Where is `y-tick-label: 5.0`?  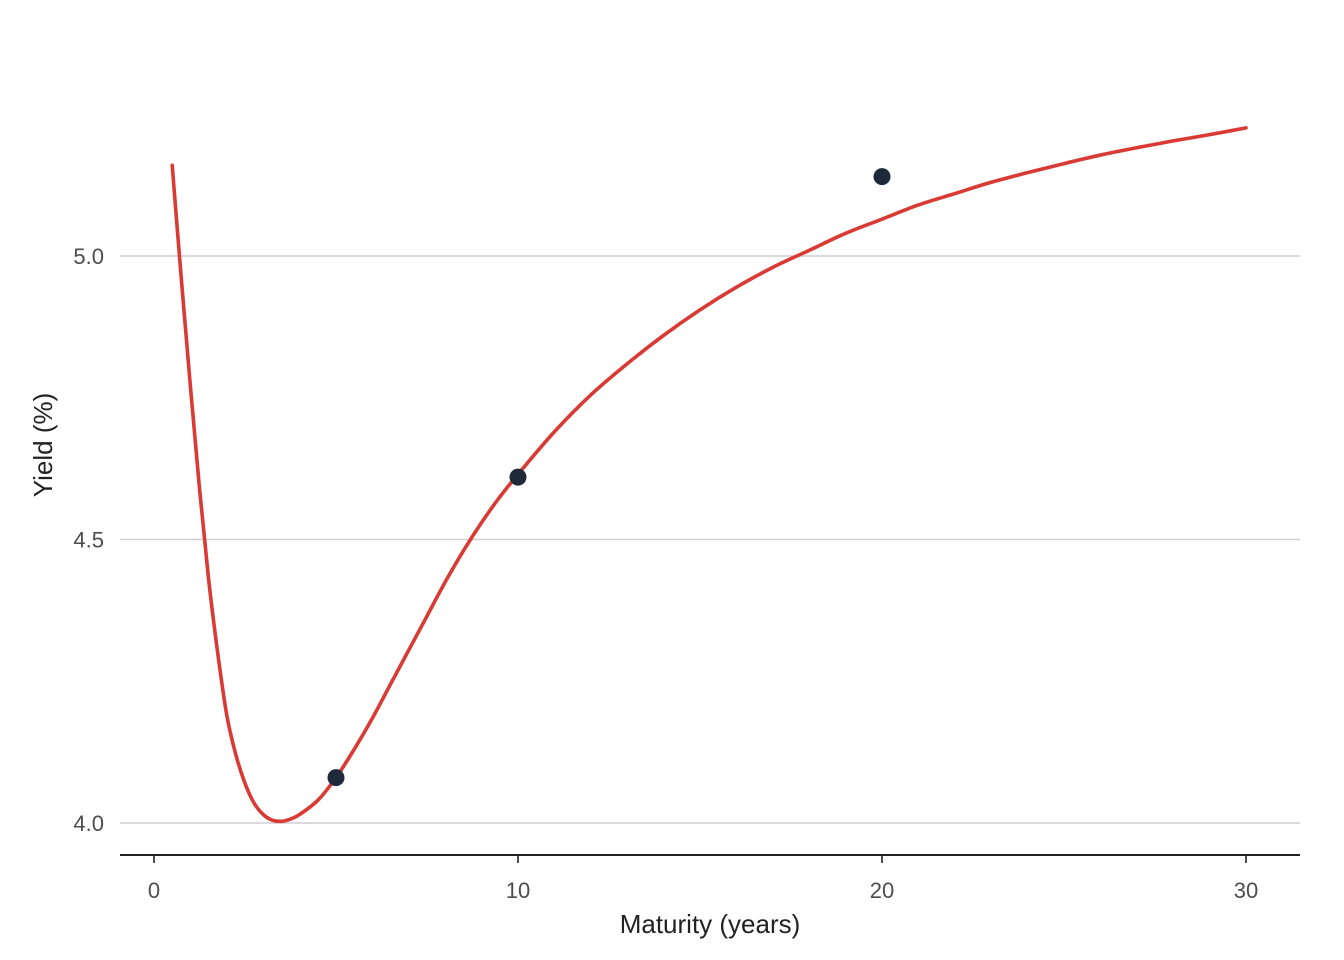 y-tick-label: 5.0 is located at coordinates (88, 256).